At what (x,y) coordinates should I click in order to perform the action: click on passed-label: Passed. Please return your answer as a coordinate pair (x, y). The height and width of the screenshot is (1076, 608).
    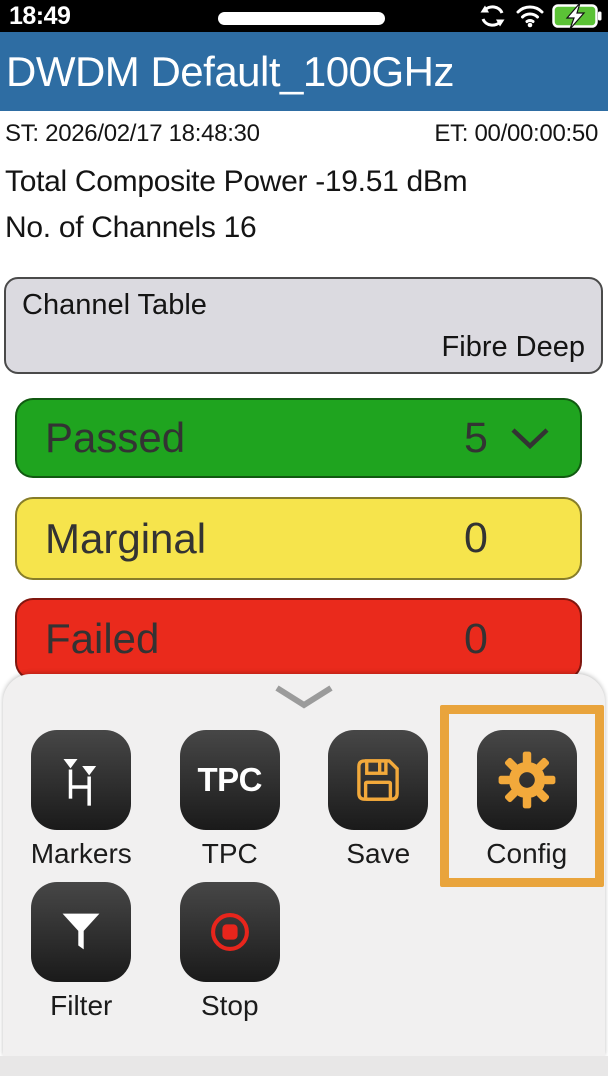
    Looking at the image, I should click on (115, 437).